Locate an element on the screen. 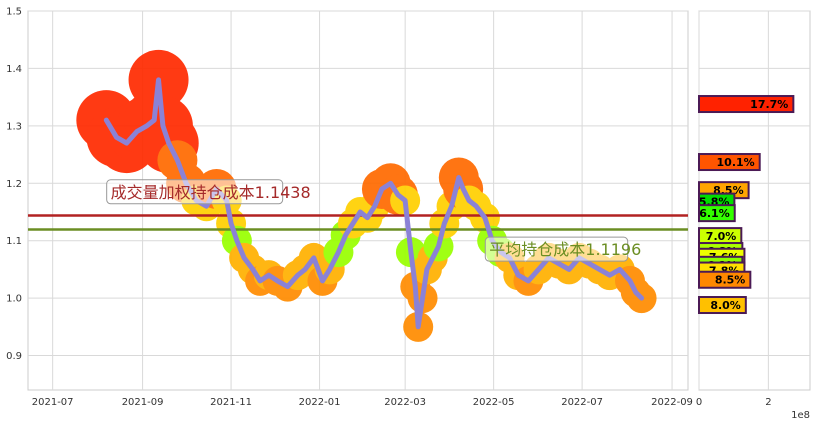 Image resolution: width=816 pixels, height=426 pixels. chip-bar-label: 8.0% is located at coordinates (725, 305).